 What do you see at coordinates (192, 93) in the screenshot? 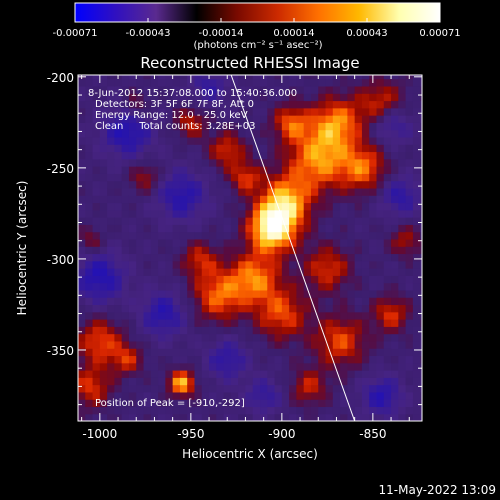
I see `time-range-label: 8-Jun-2012 15:37:08.000 to 15:40:36.000` at bounding box center [192, 93].